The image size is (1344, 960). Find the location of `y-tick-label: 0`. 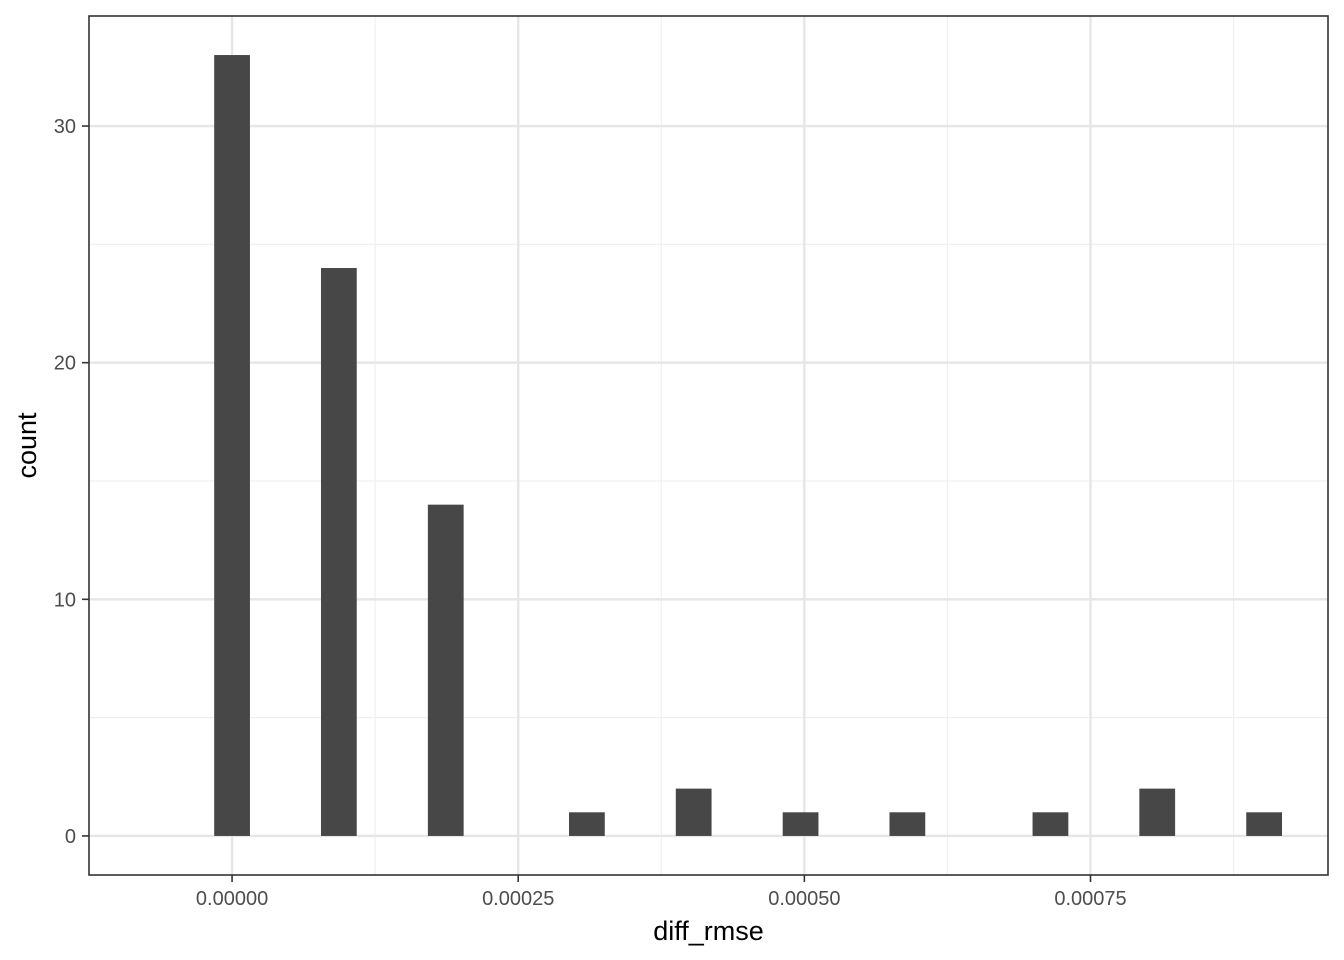

y-tick-label: 0 is located at coordinates (70, 837).